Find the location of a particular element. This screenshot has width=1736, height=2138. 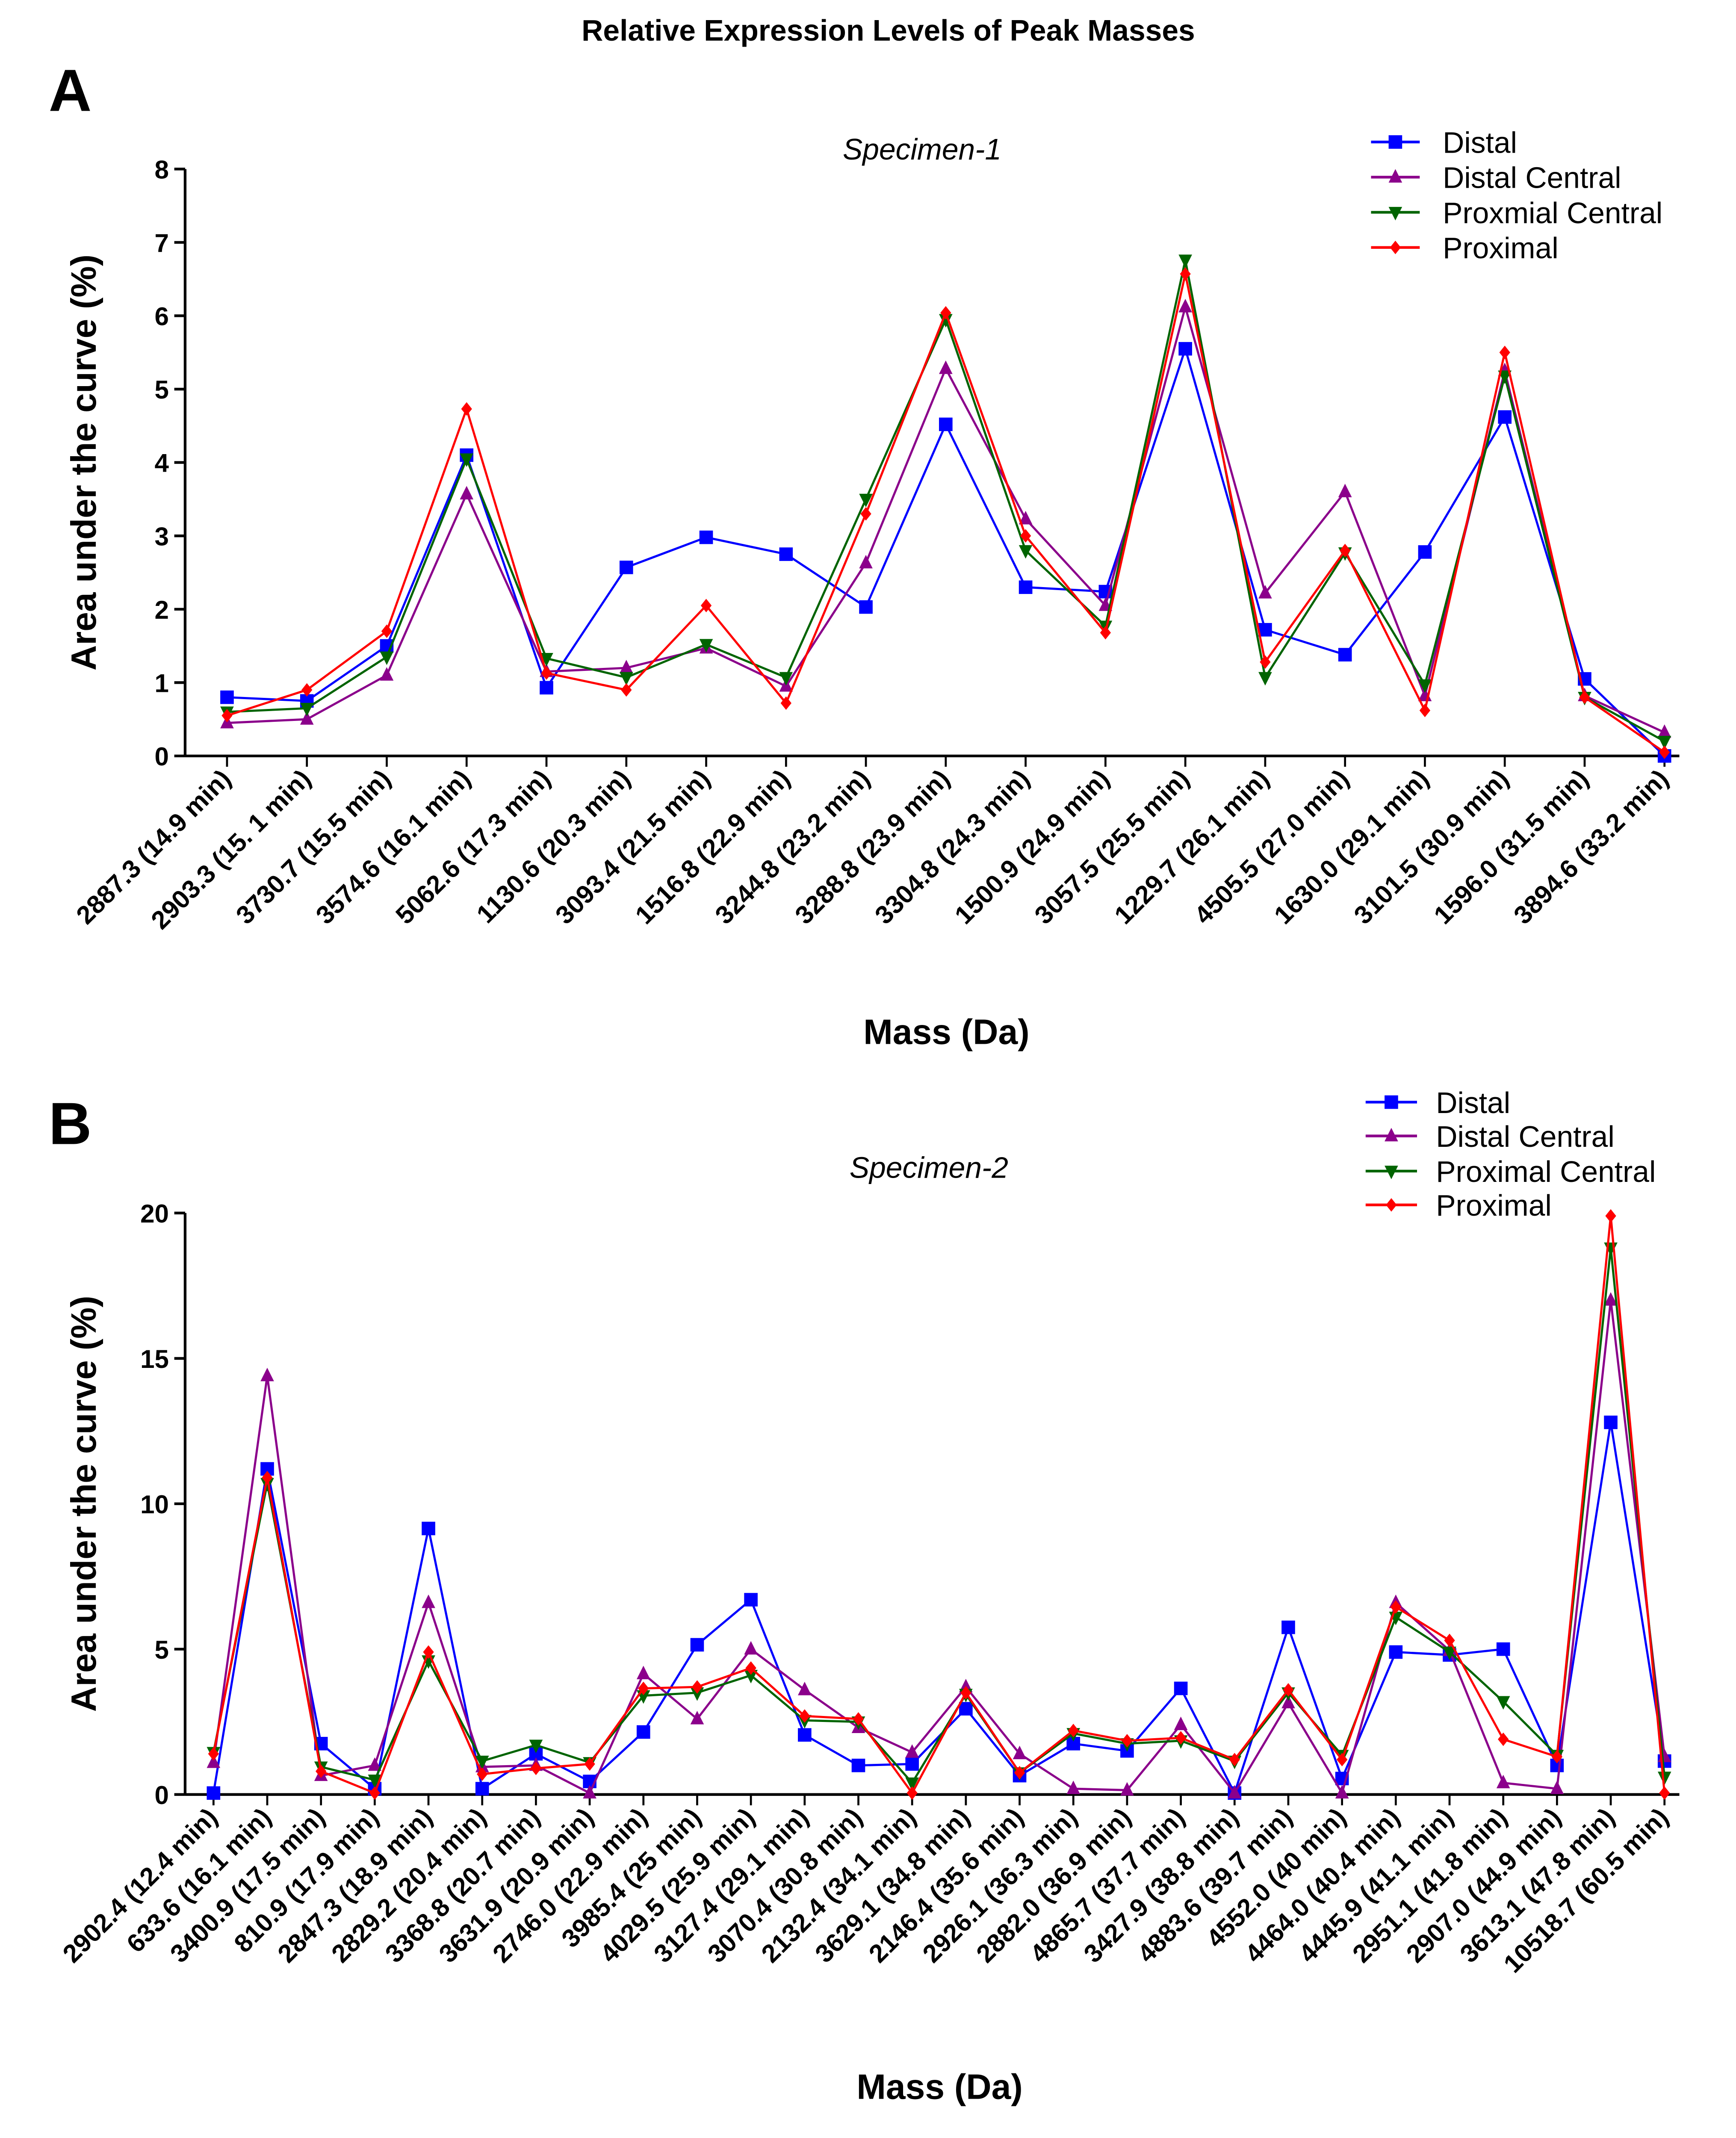

legend-entry: Distal Central is located at coordinates (1496, 178).